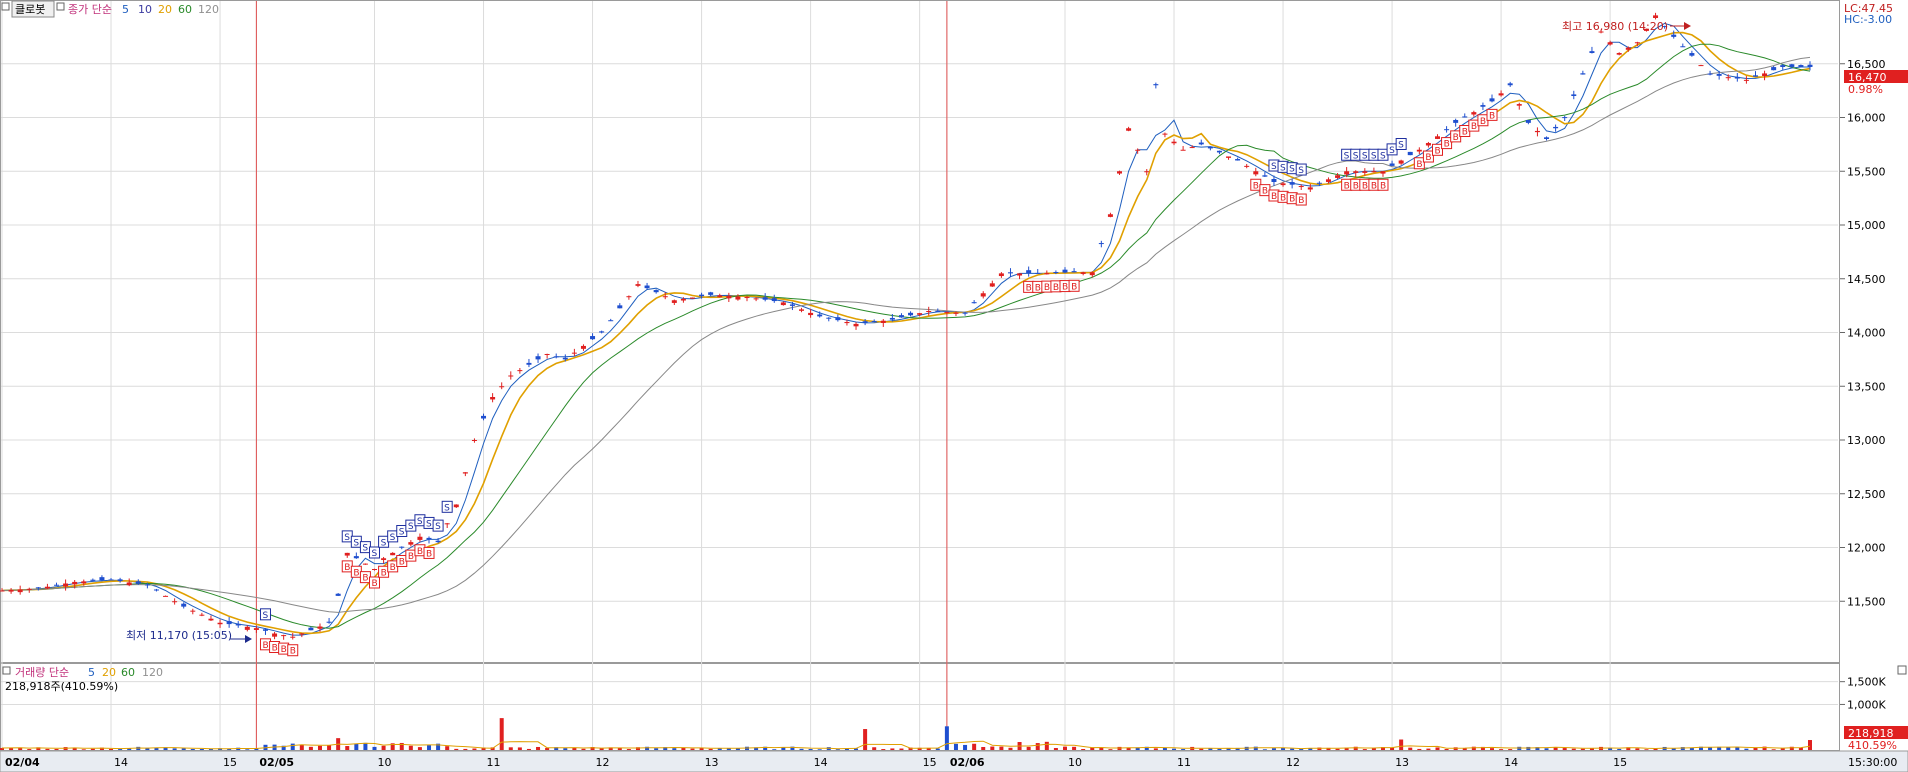  What do you see at coordinates (91, 672) in the screenshot?
I see `vlegend-period-5: 5` at bounding box center [91, 672].